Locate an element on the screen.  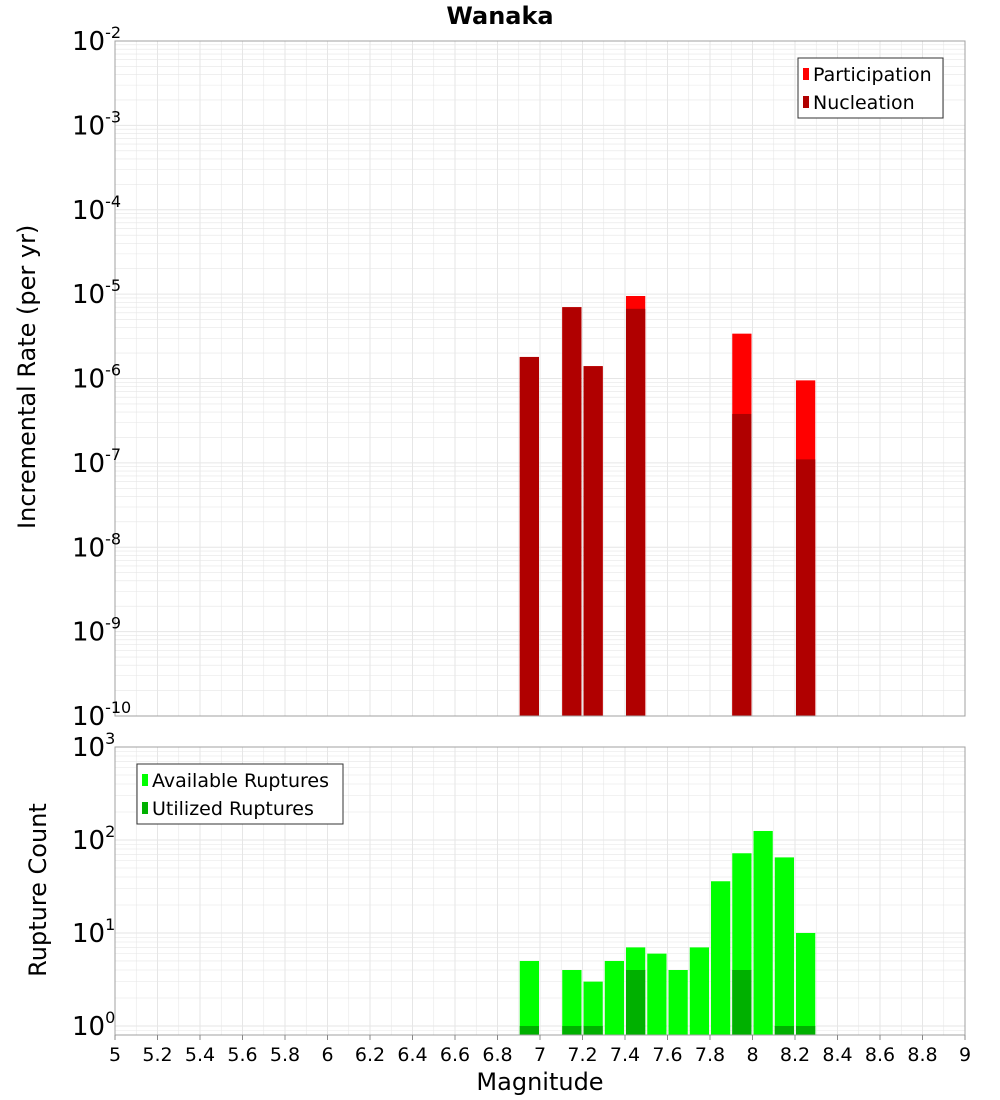
count-legend-label: Available Ruptures is located at coordinates (240, 781).